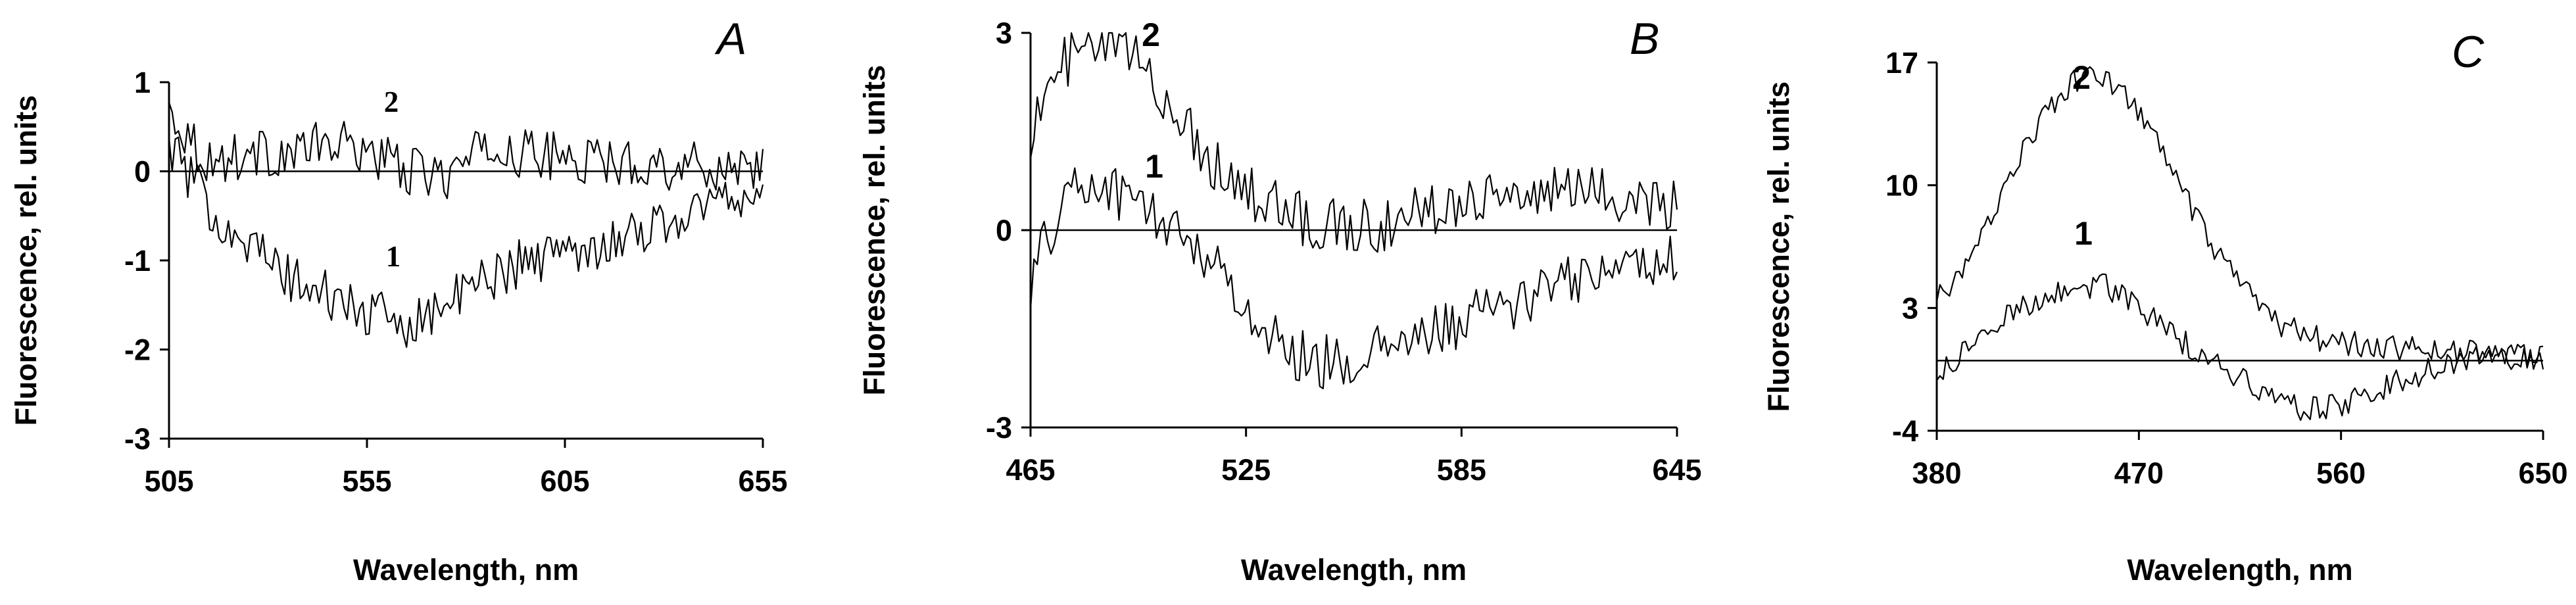 Image resolution: width=2576 pixels, height=605 pixels. Describe the element at coordinates (466, 570) in the screenshot. I see `panel-a-x-axis-label: Wavelength, nm` at that location.